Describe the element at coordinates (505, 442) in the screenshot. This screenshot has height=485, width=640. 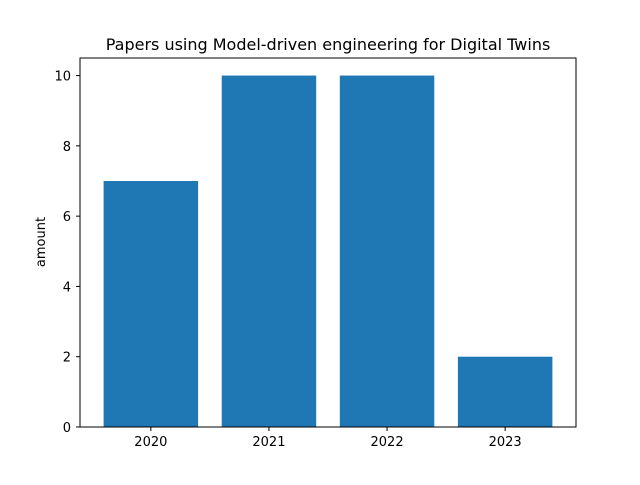
I see `x-tick-label: 2023` at that location.